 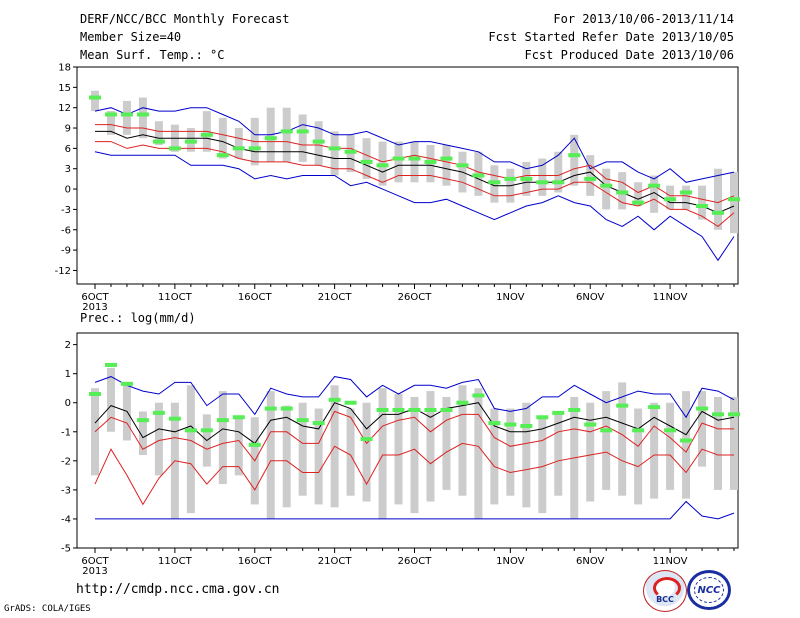 I want to click on temp-xtick-label: 11OCT, so click(x=175, y=297).